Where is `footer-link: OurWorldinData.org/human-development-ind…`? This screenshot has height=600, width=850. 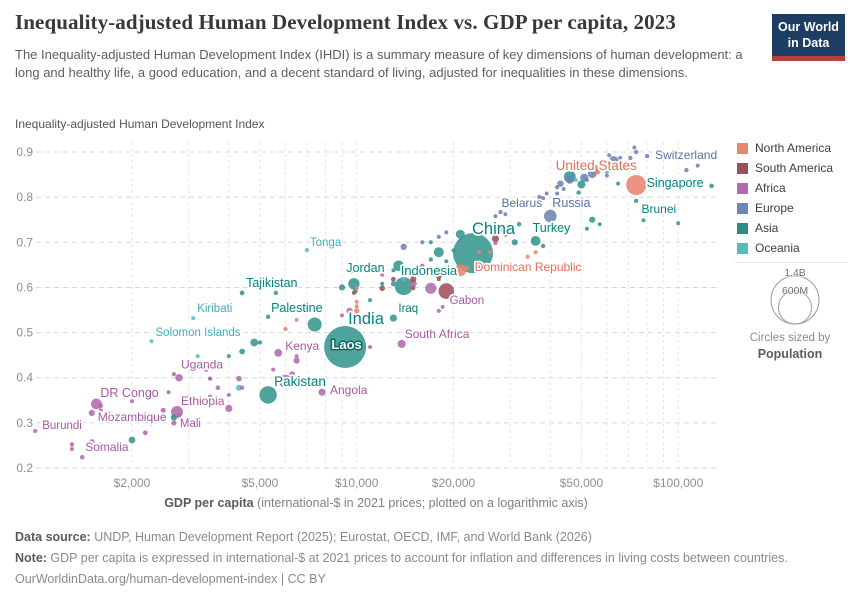
footer-link: OurWorldinData.org/human-development-ind… is located at coordinates (170, 579).